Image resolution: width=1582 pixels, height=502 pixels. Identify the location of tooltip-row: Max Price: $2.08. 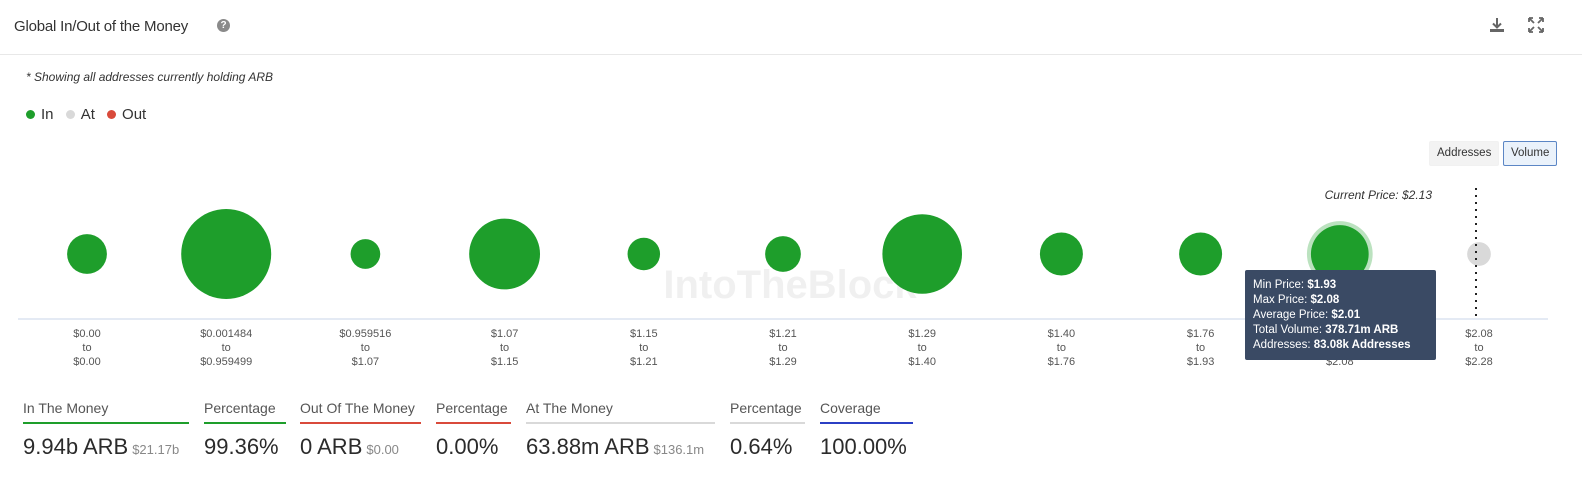
(1344, 300).